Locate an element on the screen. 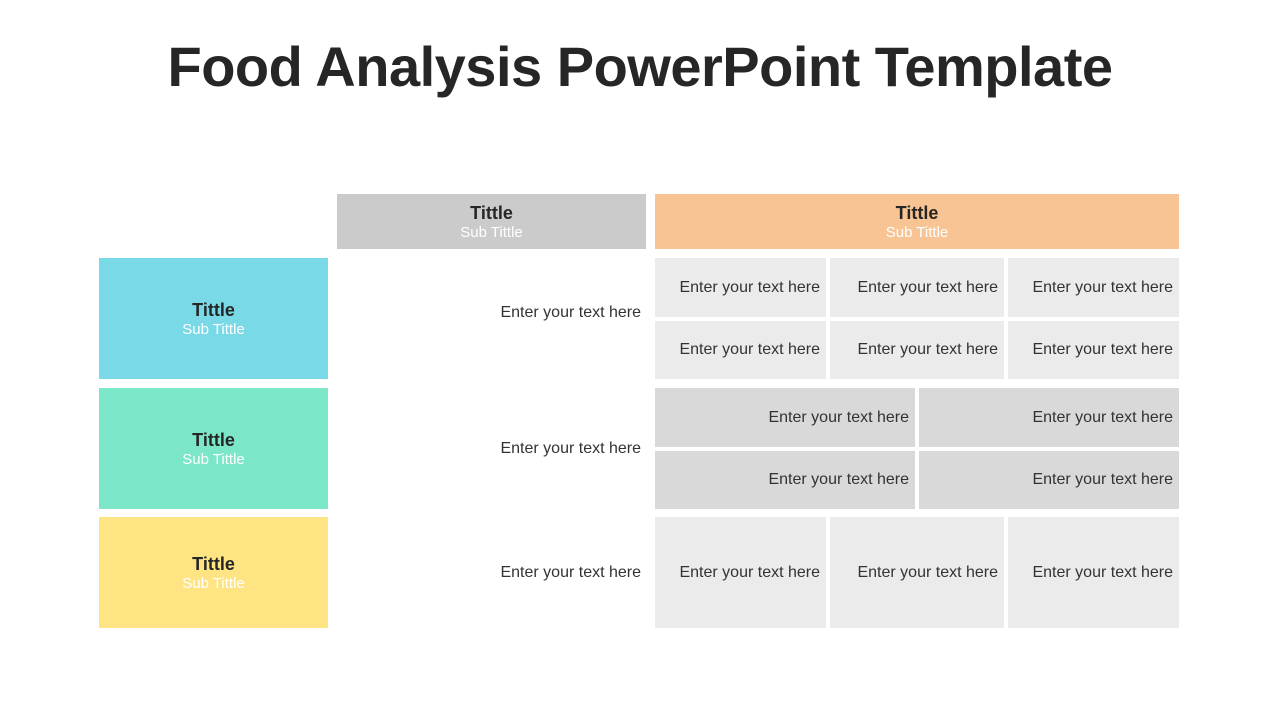  header-gray: Tittle Sub Tittle is located at coordinates (491, 221).